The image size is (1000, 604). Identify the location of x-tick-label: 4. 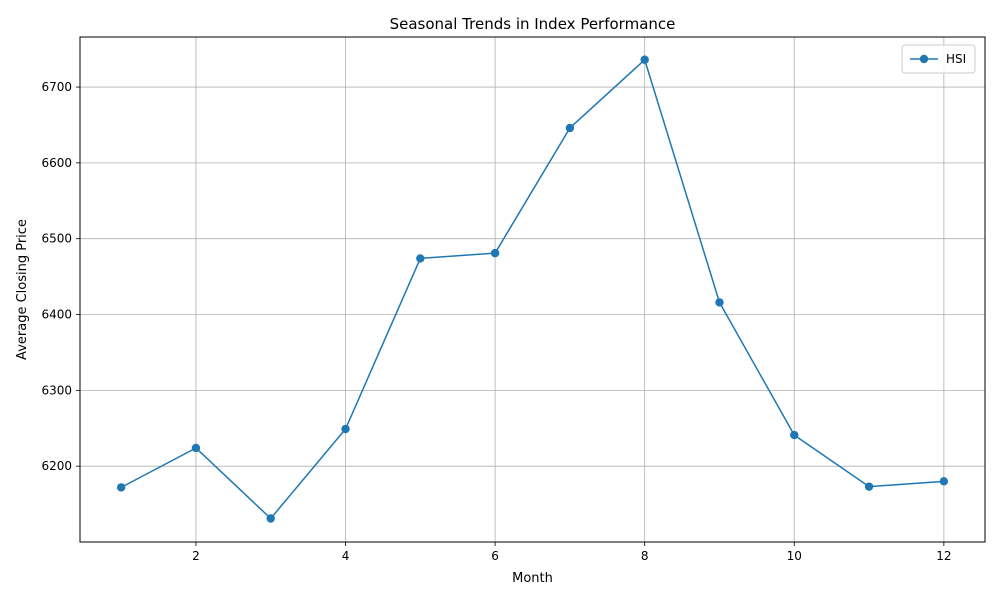
(346, 556).